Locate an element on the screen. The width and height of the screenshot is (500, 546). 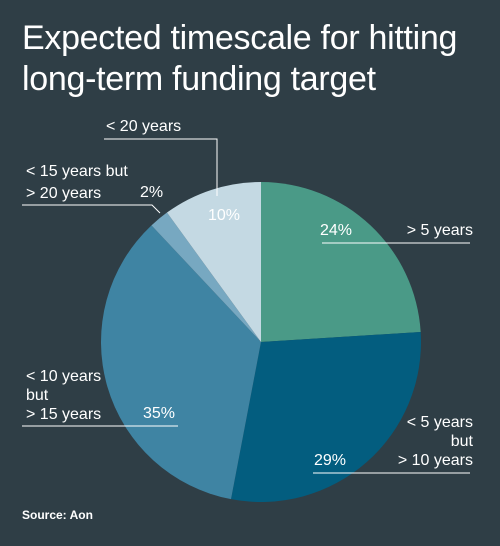
slice-label-gt-5-years: > 5 years is located at coordinates (440, 230).